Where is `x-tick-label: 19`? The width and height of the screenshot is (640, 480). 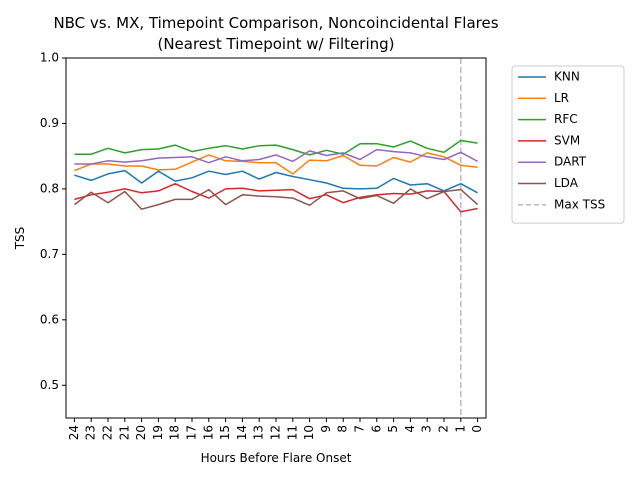
x-tick-label: 19 is located at coordinates (158, 432).